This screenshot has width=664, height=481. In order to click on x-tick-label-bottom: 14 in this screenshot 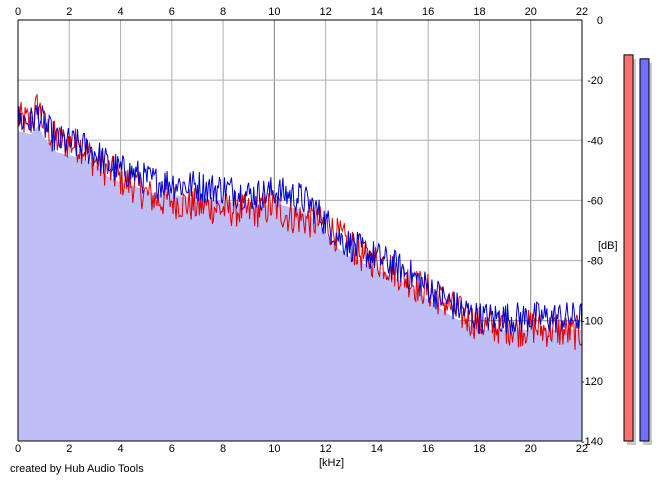, I will do `click(377, 449)`.